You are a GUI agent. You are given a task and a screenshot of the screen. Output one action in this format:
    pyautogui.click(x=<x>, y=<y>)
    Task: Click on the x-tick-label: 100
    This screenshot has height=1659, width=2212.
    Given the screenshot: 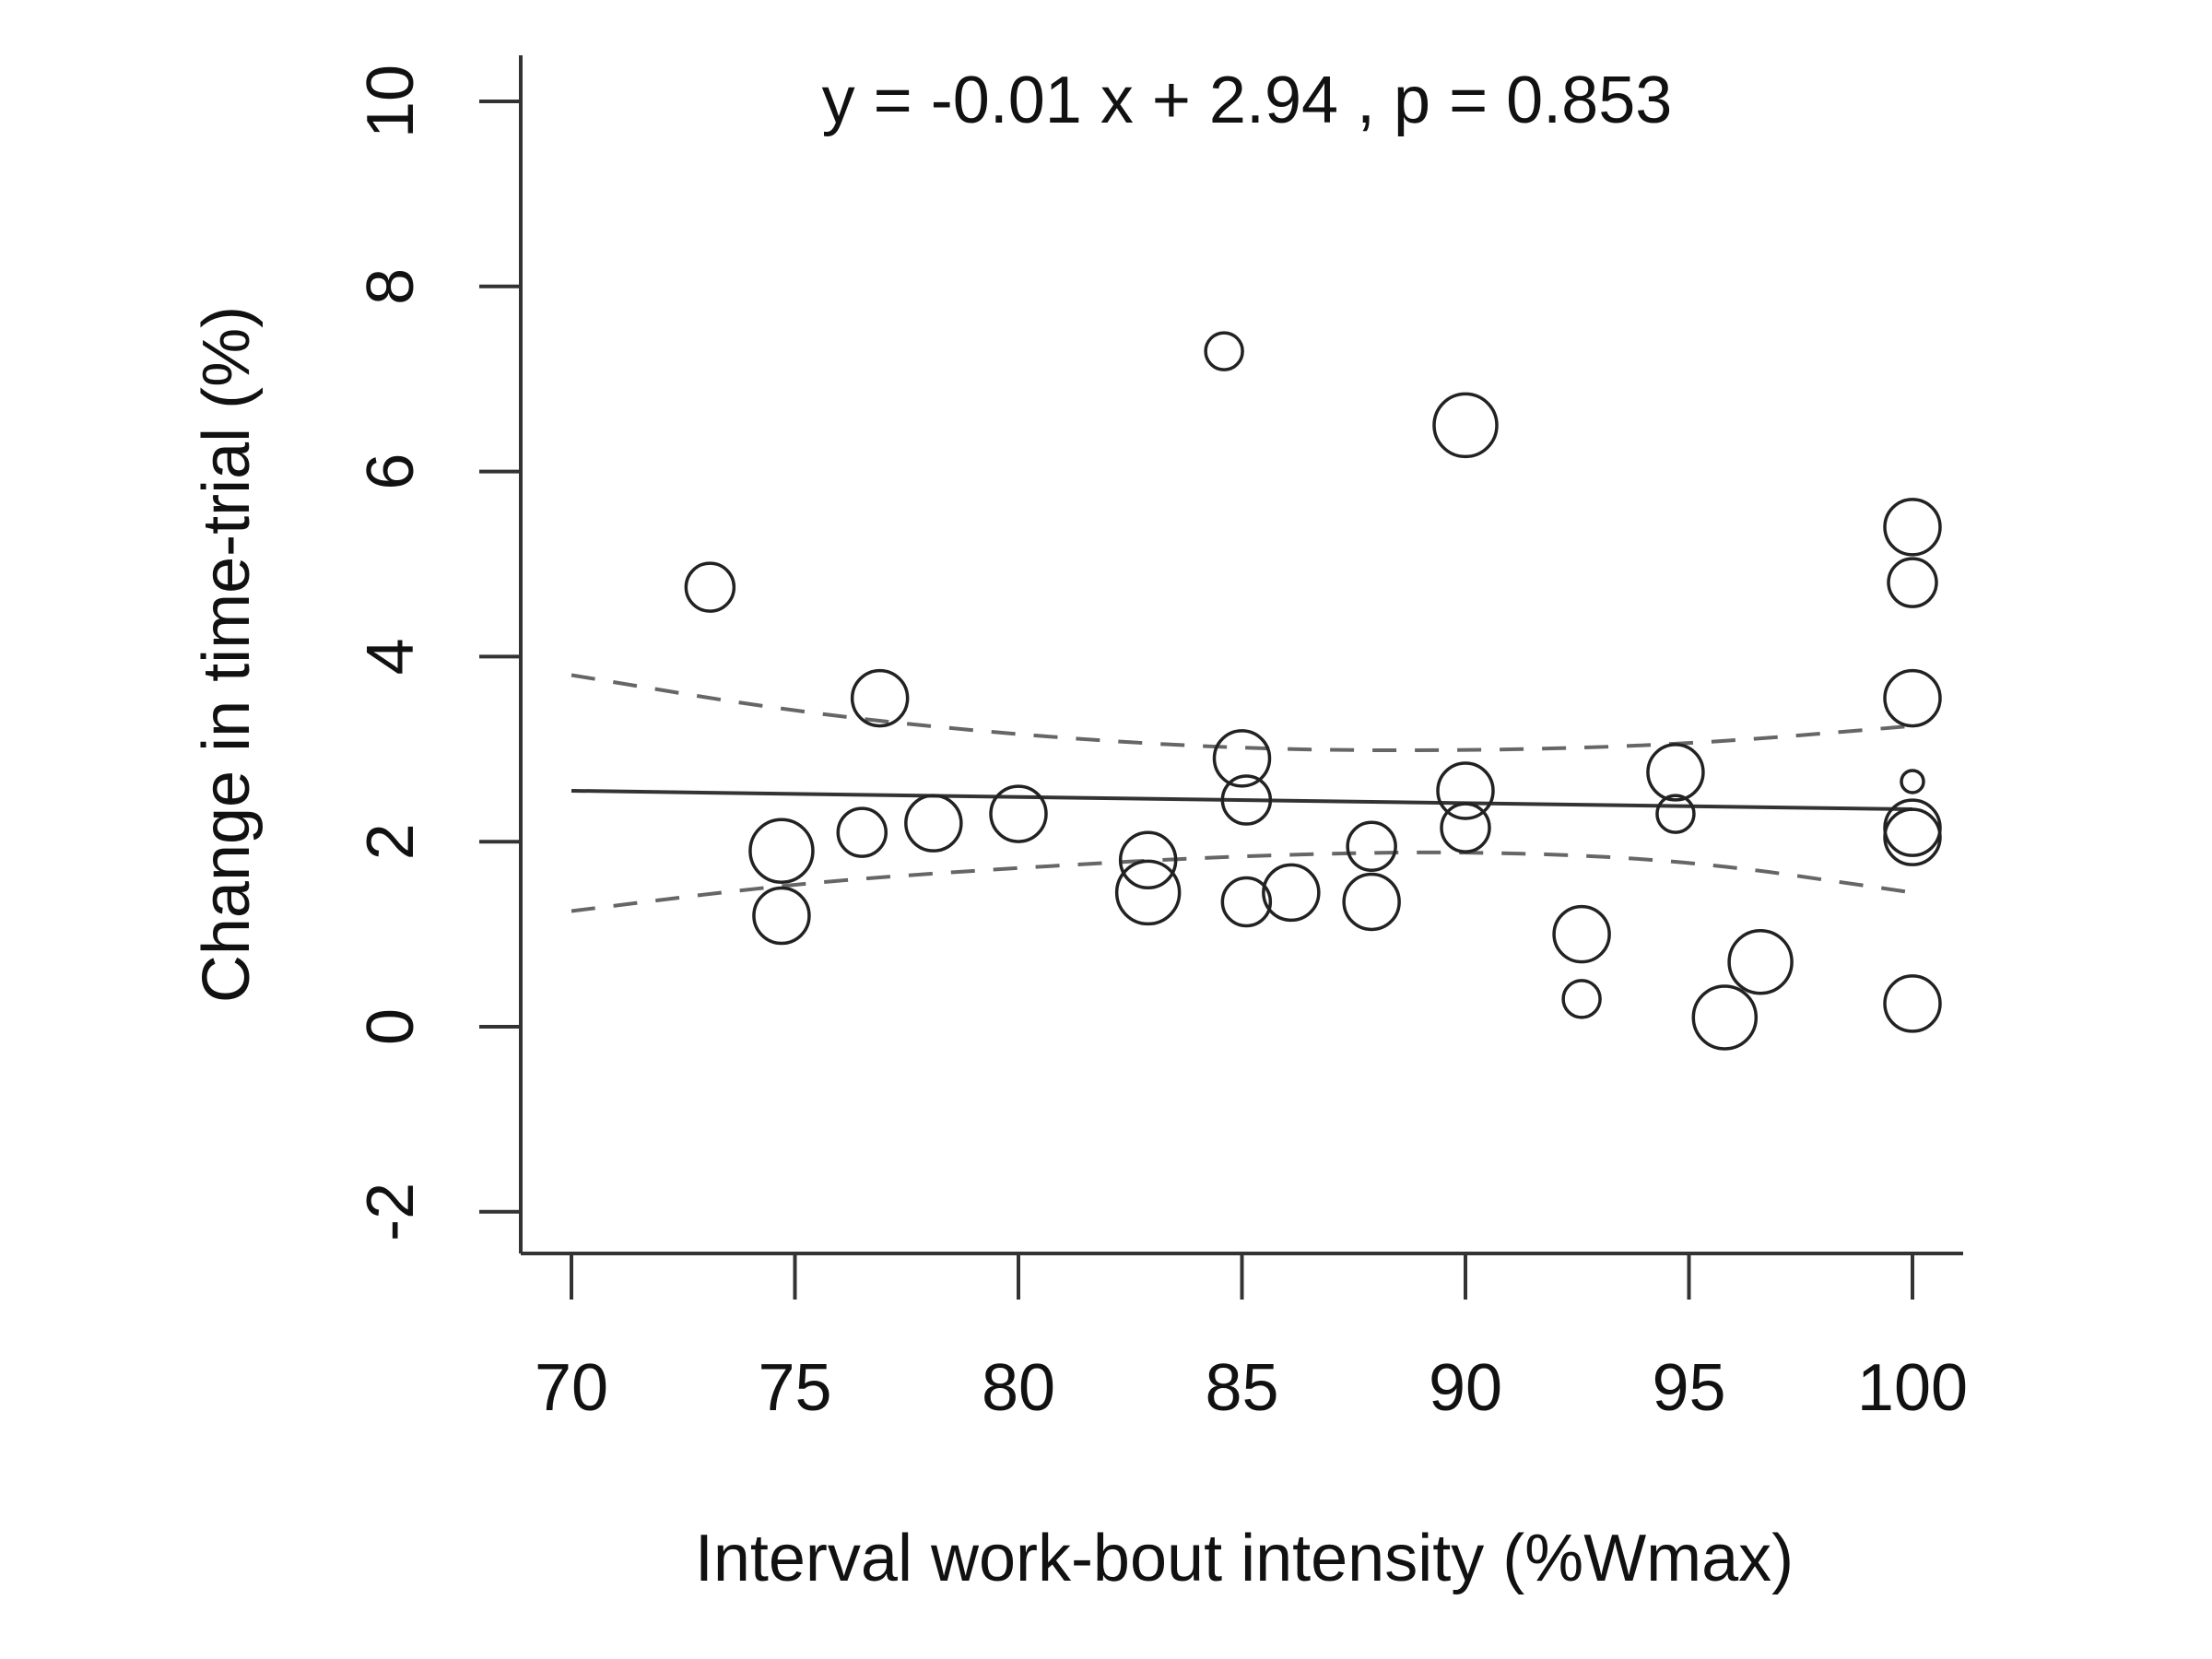 What is the action you would take?
    pyautogui.click(x=1912, y=1388)
    